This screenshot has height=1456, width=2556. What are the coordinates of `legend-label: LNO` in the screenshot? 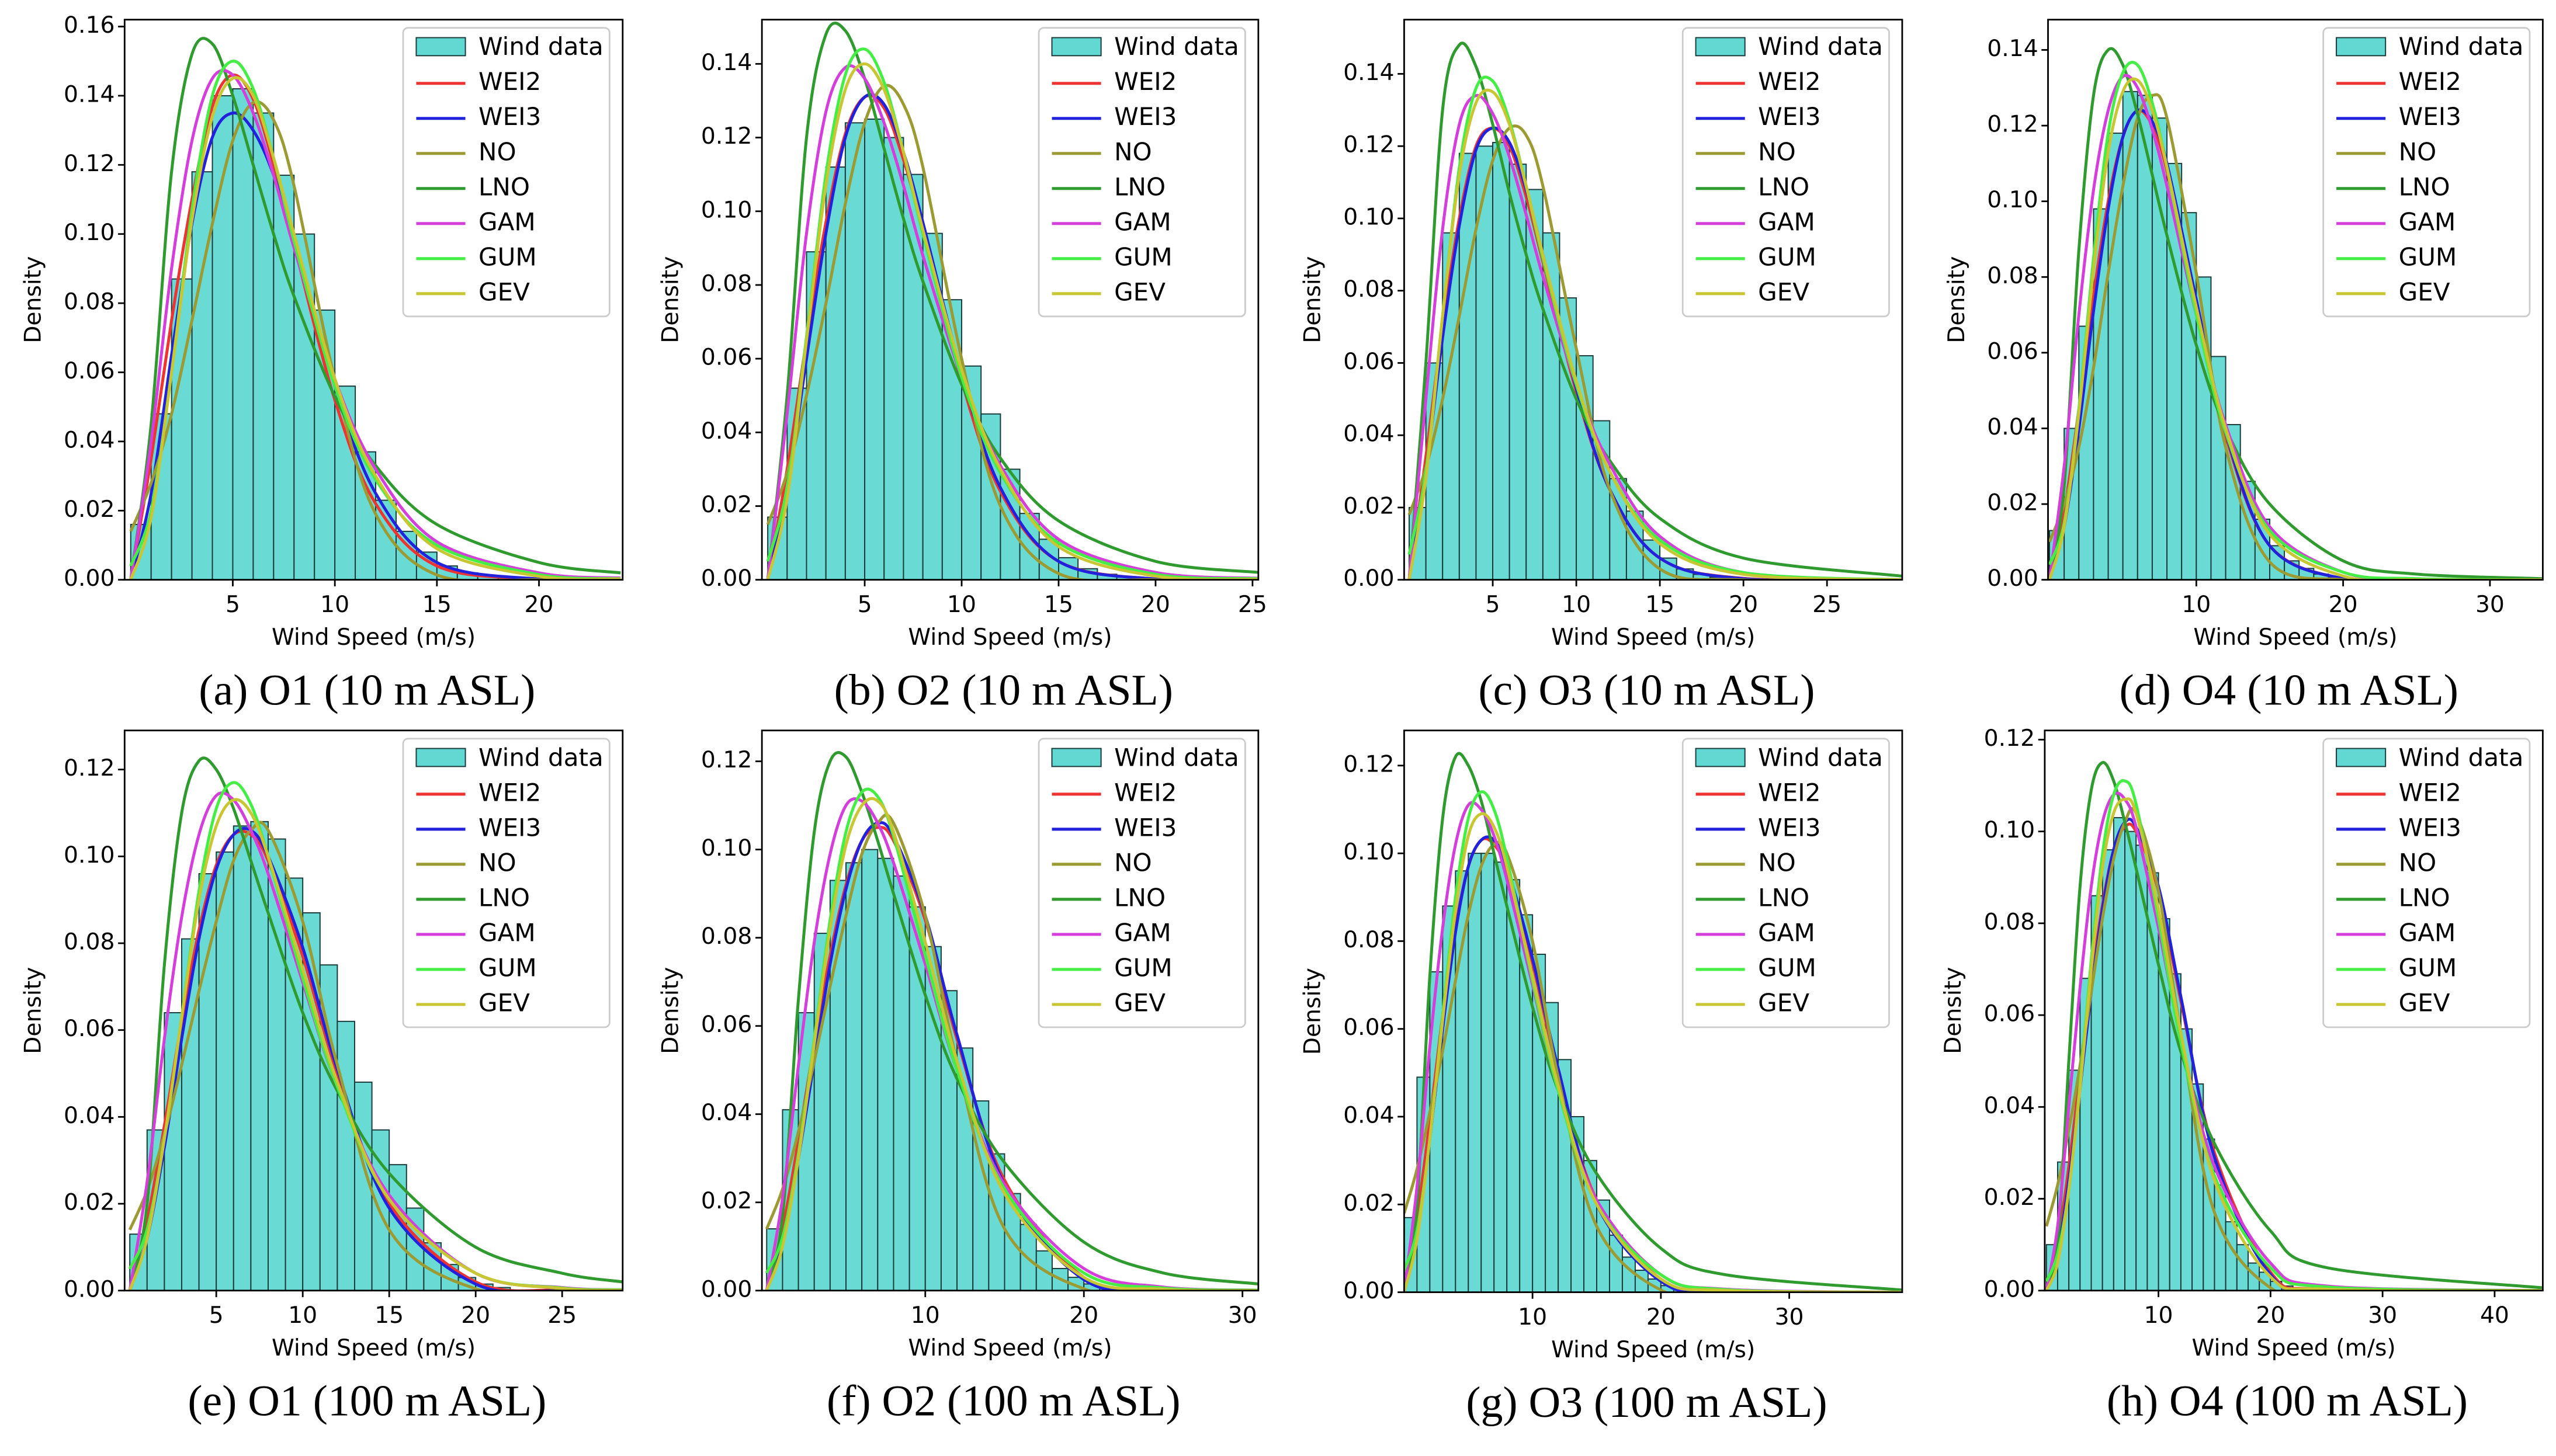 It's located at (1783, 186).